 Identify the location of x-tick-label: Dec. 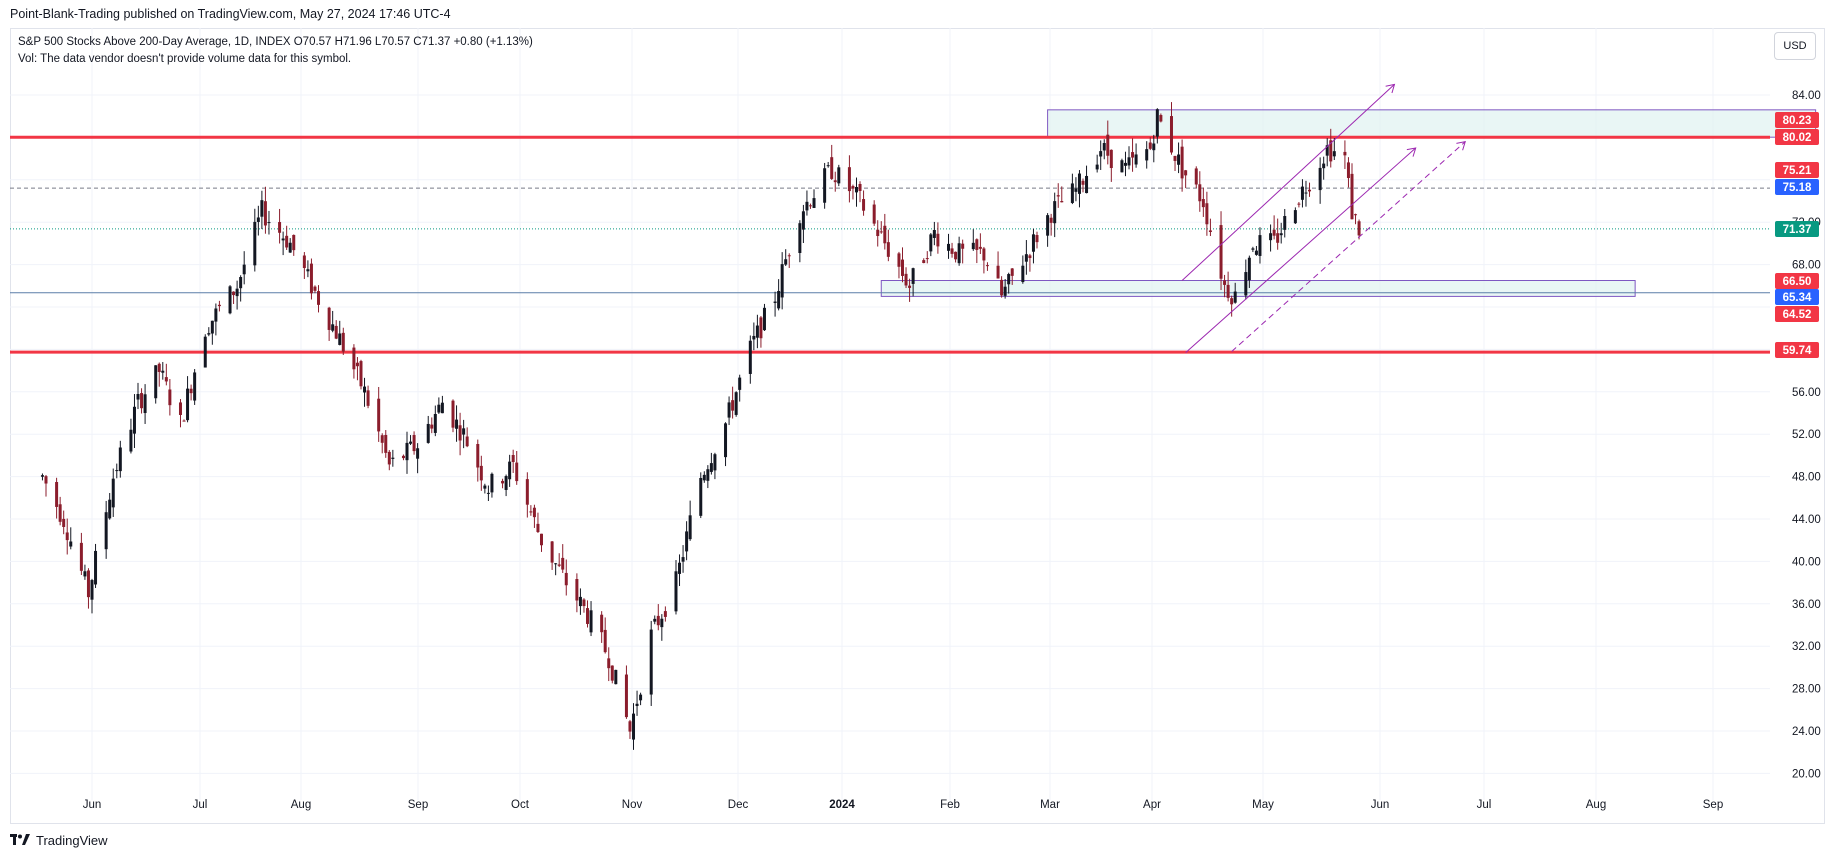
(738, 805).